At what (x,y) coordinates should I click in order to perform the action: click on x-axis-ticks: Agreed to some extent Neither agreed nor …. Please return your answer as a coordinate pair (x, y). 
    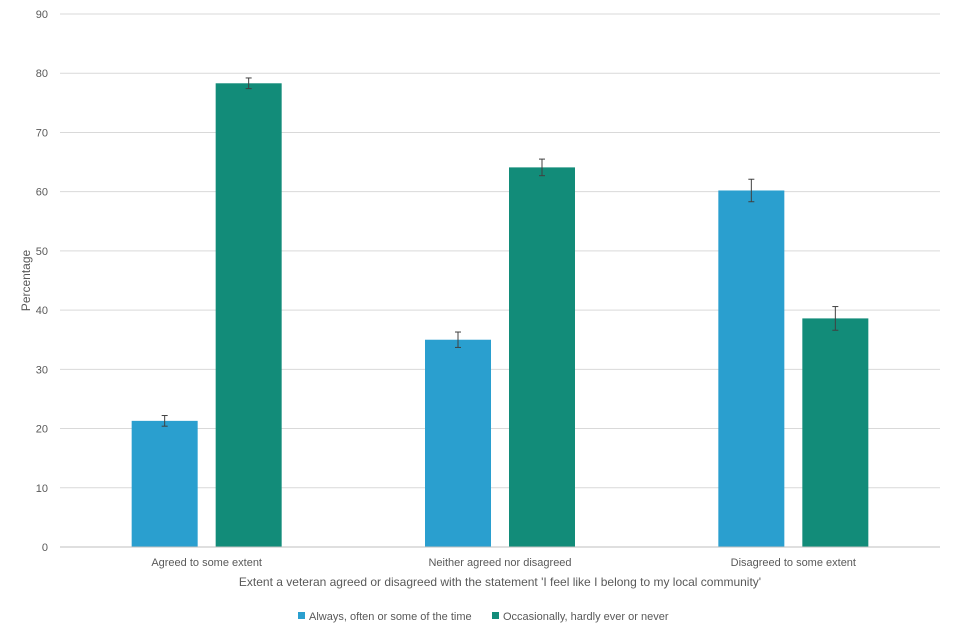
    Looking at the image, I should click on (503, 563).